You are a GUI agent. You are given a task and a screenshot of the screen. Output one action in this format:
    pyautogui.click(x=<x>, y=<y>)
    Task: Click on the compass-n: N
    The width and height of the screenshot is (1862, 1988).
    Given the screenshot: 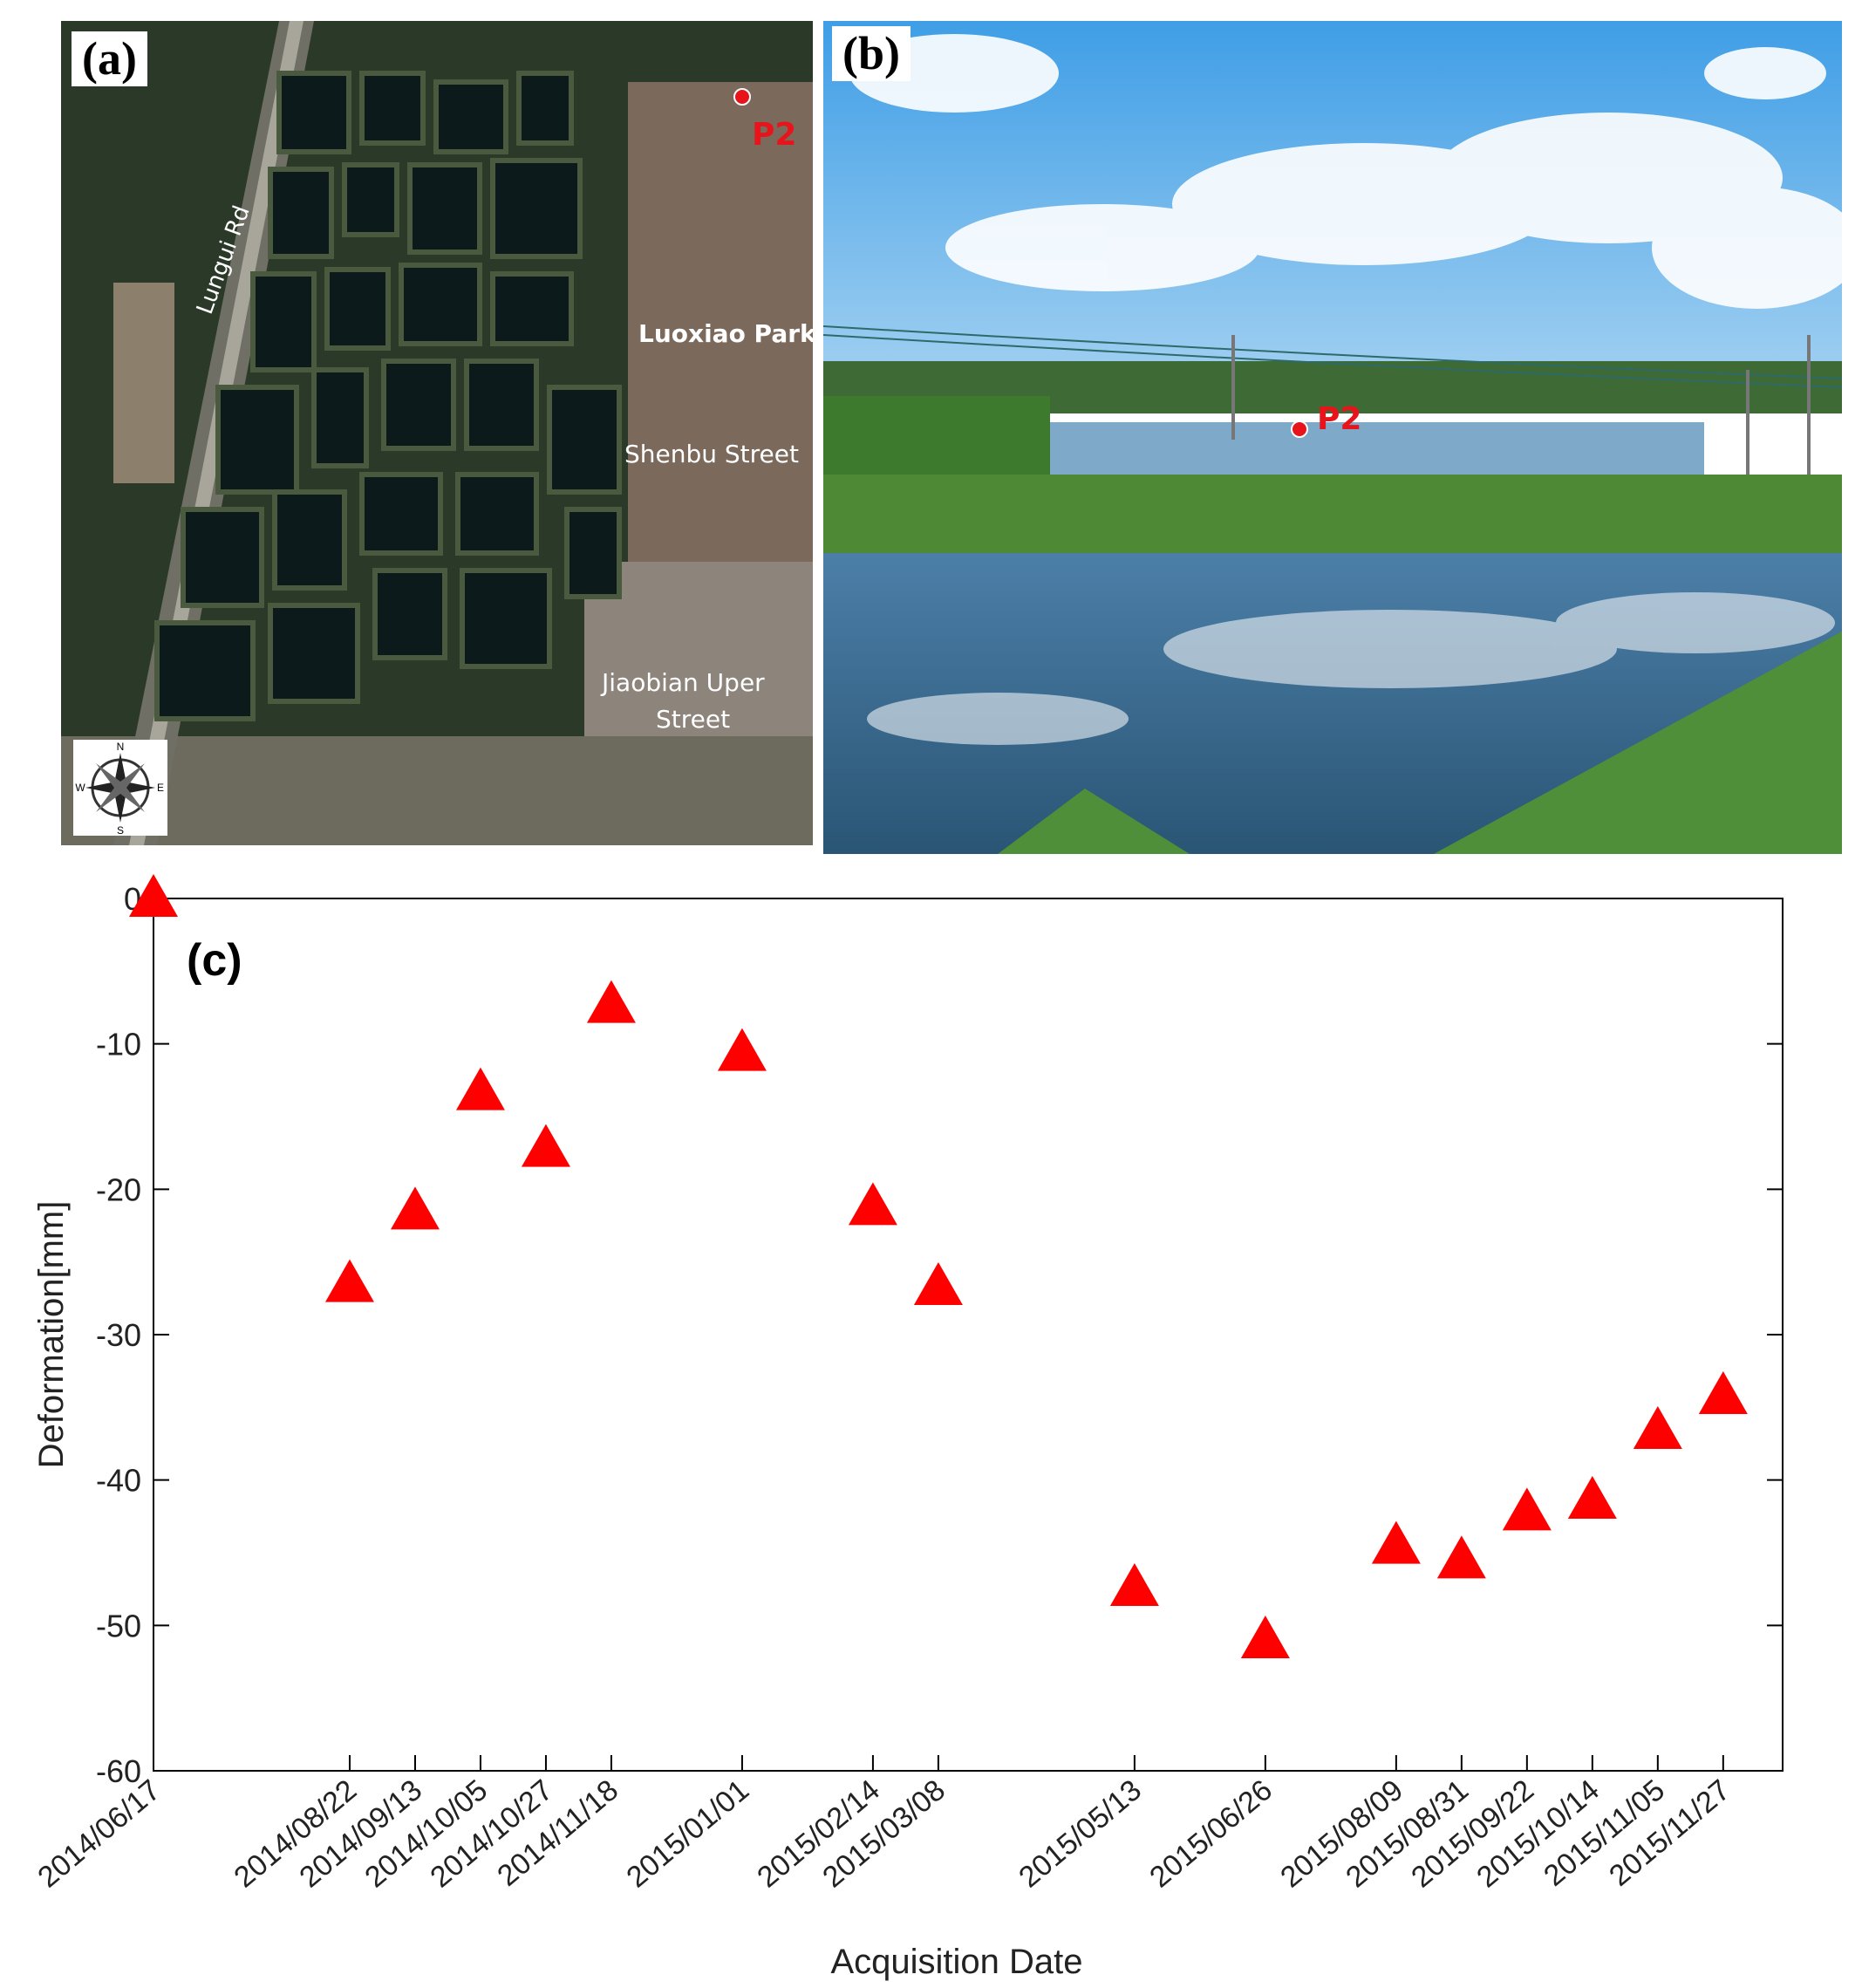 What is the action you would take?
    pyautogui.click(x=121, y=747)
    